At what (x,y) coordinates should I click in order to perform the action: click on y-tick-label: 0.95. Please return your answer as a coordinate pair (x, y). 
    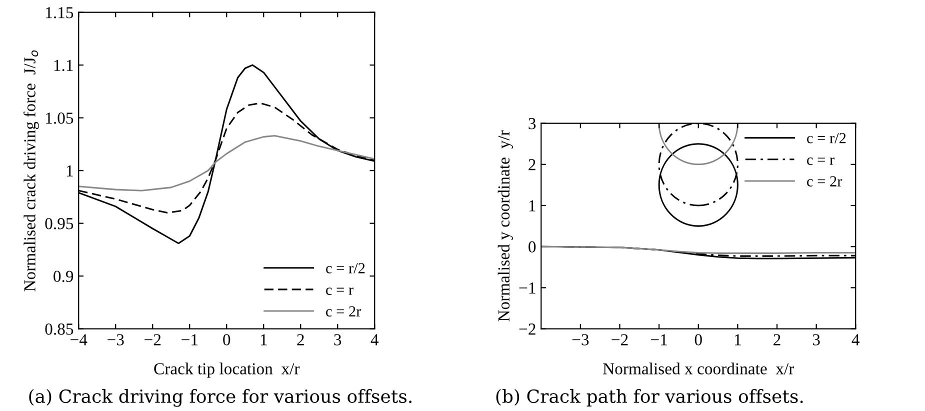
    Looking at the image, I should click on (59, 224).